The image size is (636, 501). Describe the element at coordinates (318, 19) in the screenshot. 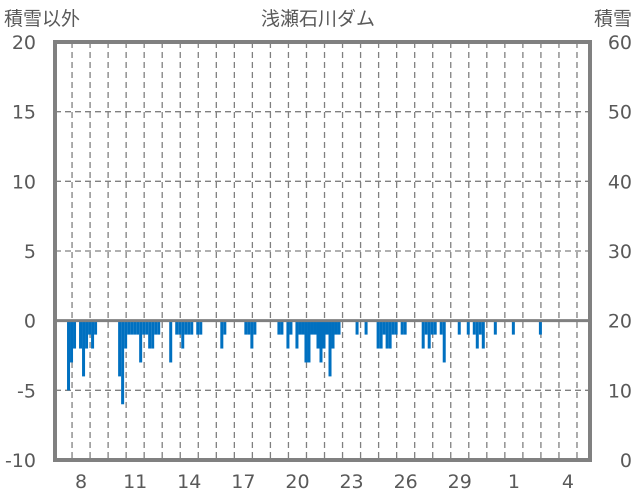

I see `chart-title: 浅瀬石川ダム` at that location.